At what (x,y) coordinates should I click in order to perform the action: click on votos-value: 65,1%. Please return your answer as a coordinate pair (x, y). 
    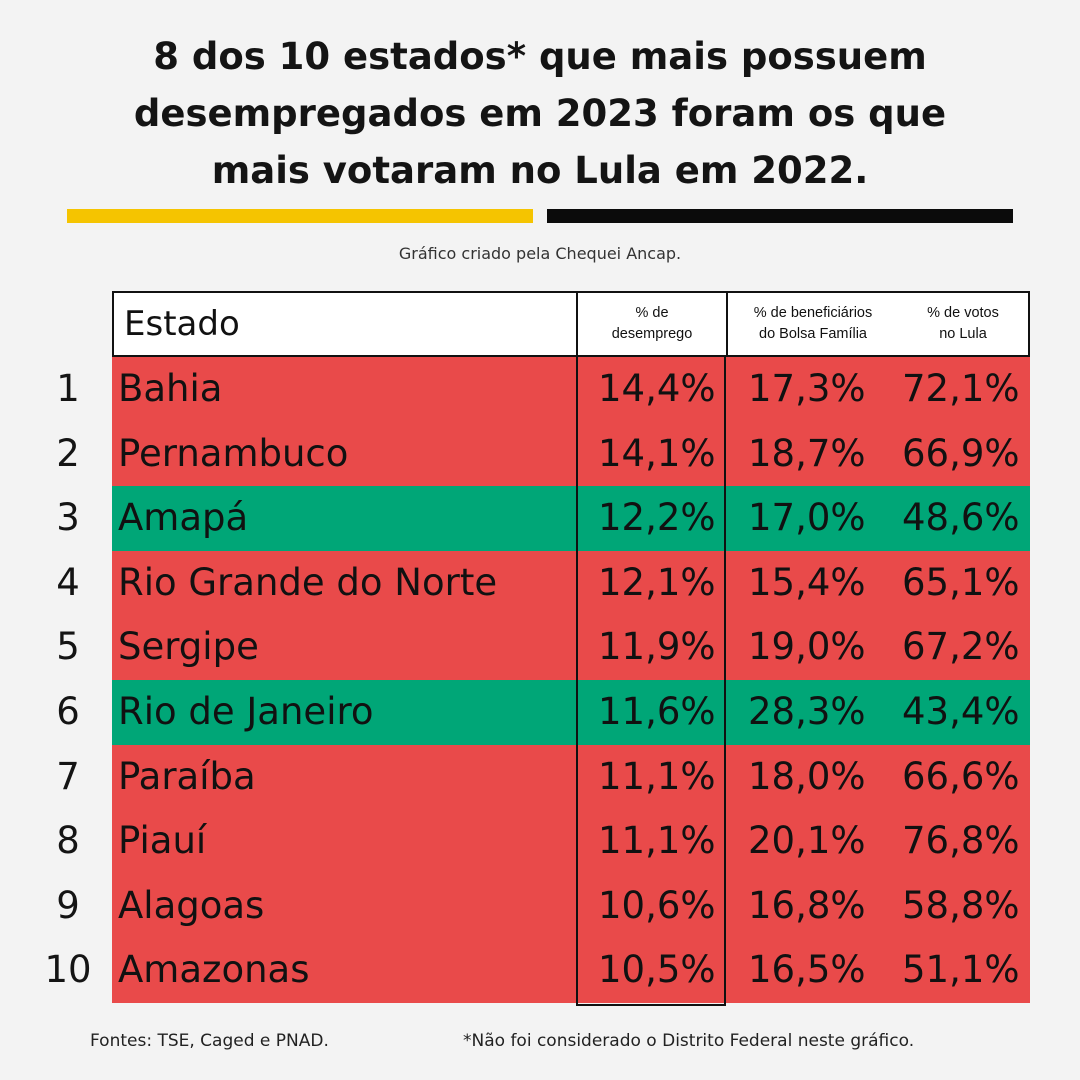
    Looking at the image, I should click on (961, 582).